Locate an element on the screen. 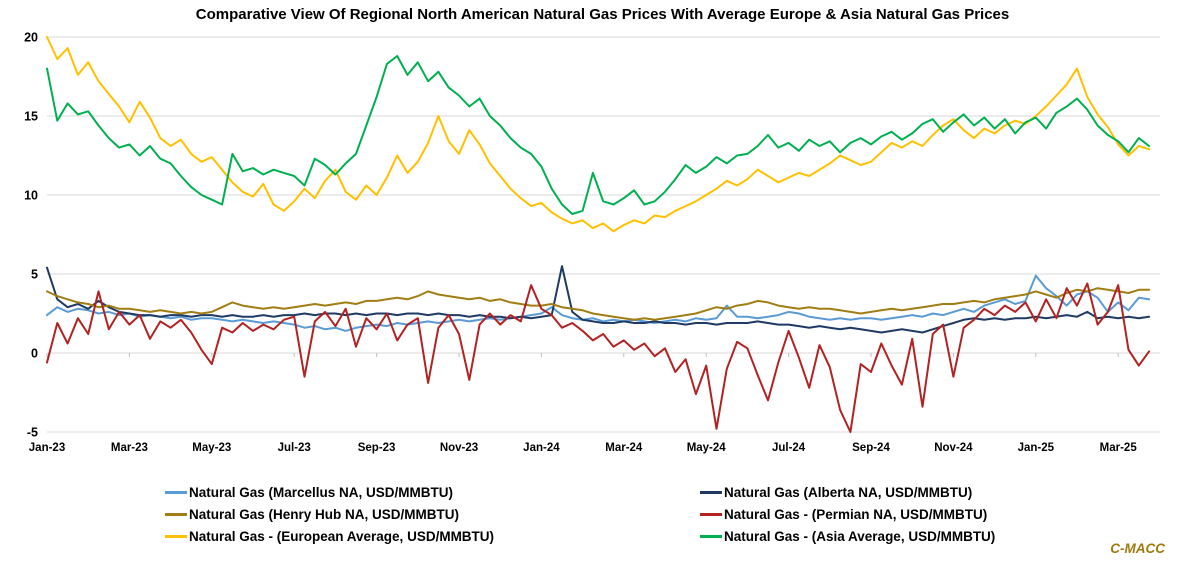 This screenshot has width=1181, height=568. series-line-alberta is located at coordinates (598, 299).